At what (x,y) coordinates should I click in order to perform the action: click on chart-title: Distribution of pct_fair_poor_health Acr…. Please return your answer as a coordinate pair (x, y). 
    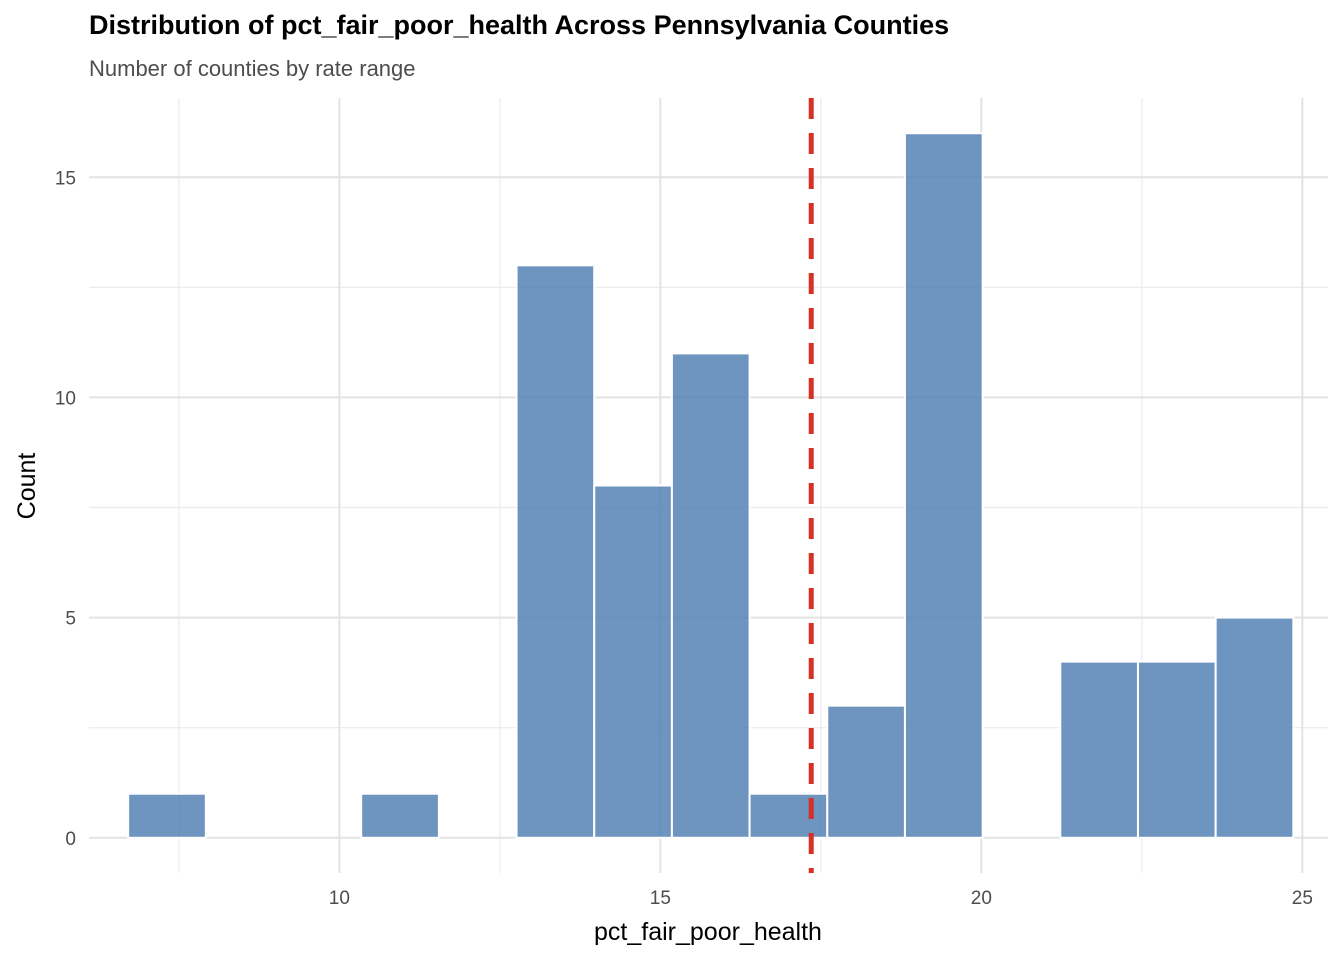
    Looking at the image, I should click on (519, 25).